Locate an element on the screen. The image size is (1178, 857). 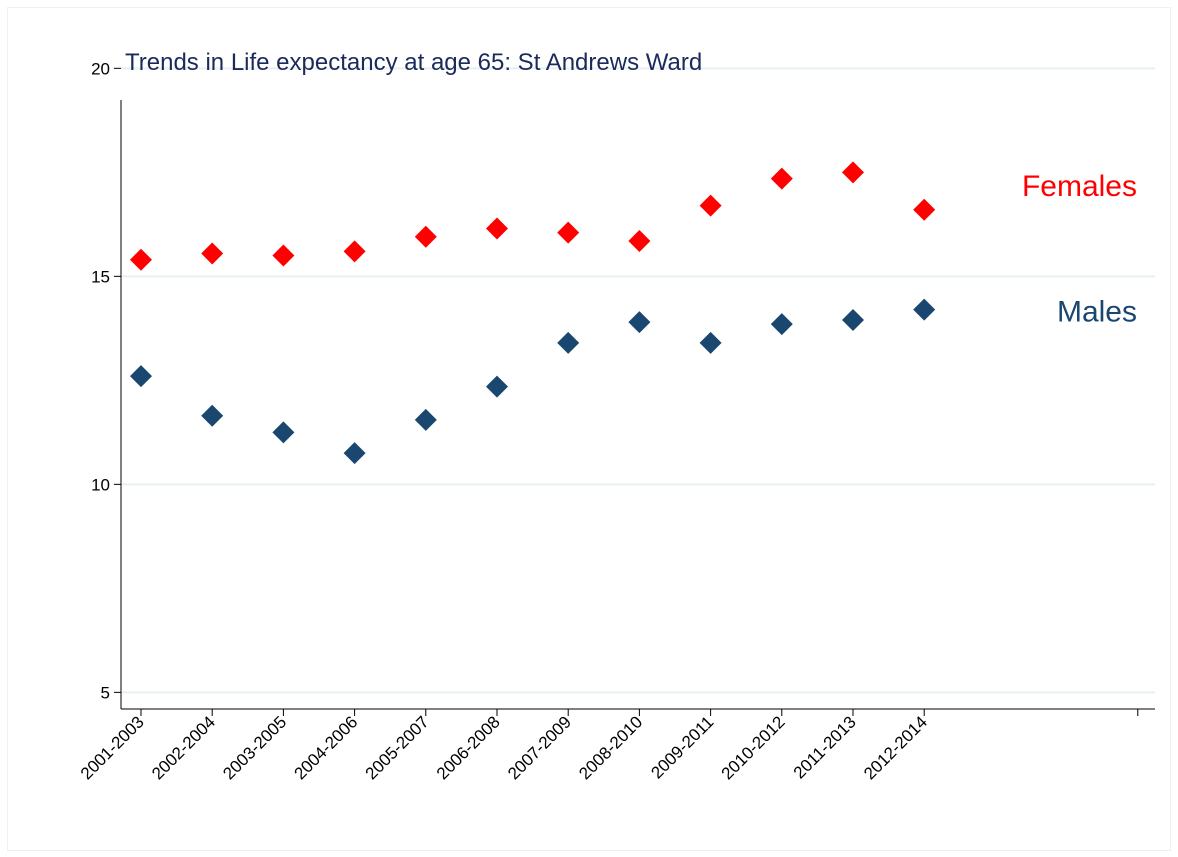
series-label-males: Males is located at coordinates (1097, 312).